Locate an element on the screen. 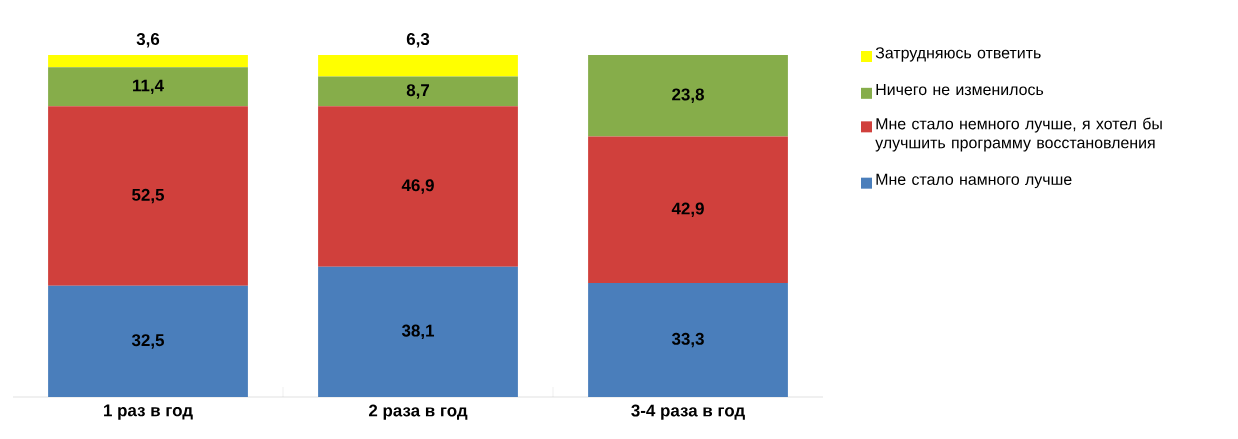 The width and height of the screenshot is (1238, 439). x-tick-label: 2 раза в год is located at coordinates (418, 412).